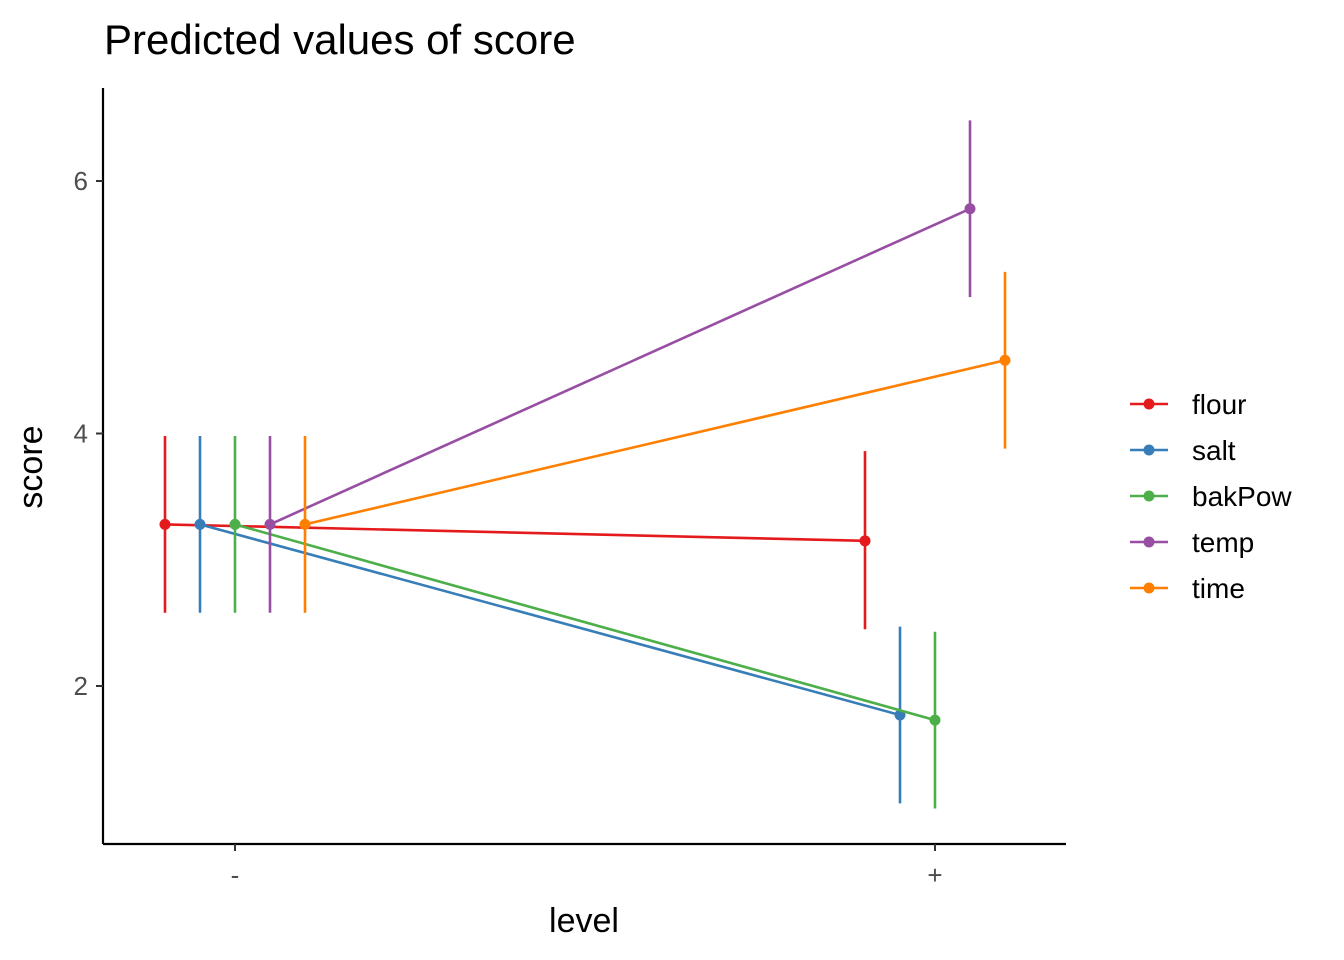  I want to click on series-flour, so click(515, 533).